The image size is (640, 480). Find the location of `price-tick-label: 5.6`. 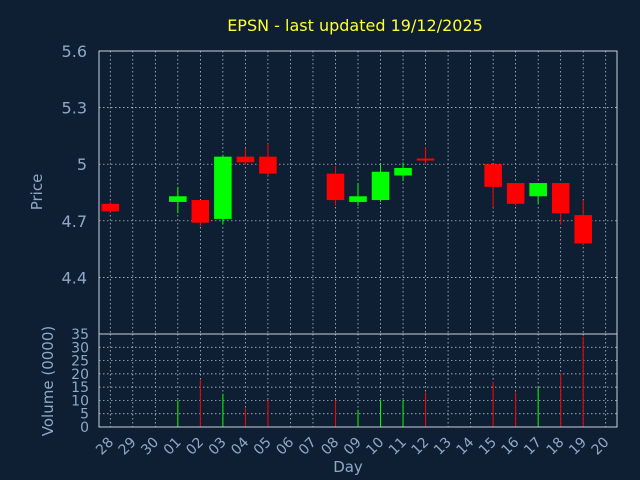

price-tick-label: 5.6 is located at coordinates (74, 51).